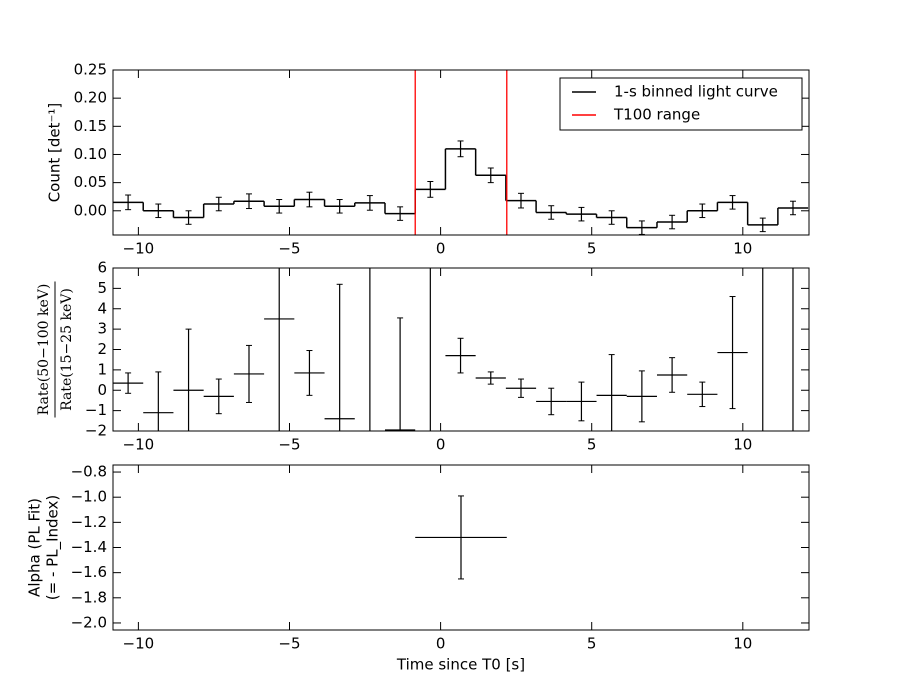 The image size is (900, 700). Describe the element at coordinates (102, 369) in the screenshot. I see `y-tick-label: 1` at that location.